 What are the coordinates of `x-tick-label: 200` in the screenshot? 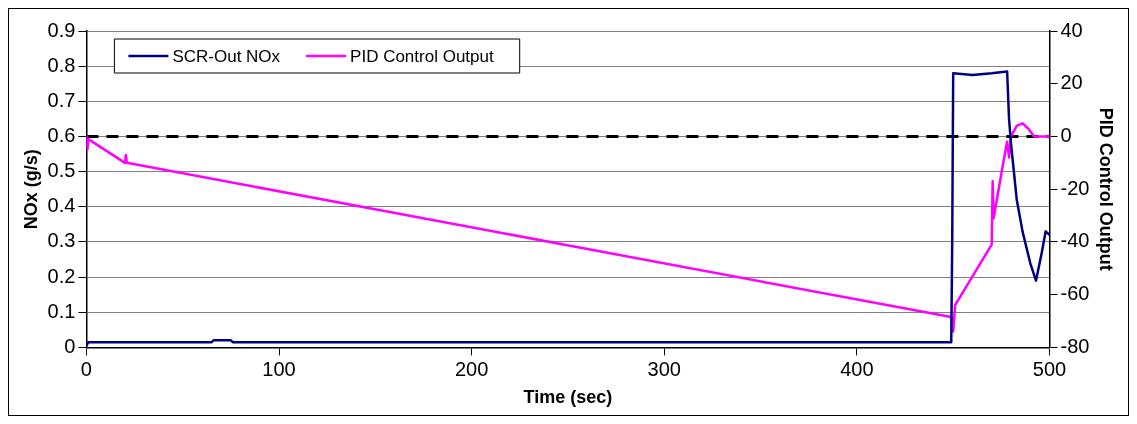 It's located at (471, 368).